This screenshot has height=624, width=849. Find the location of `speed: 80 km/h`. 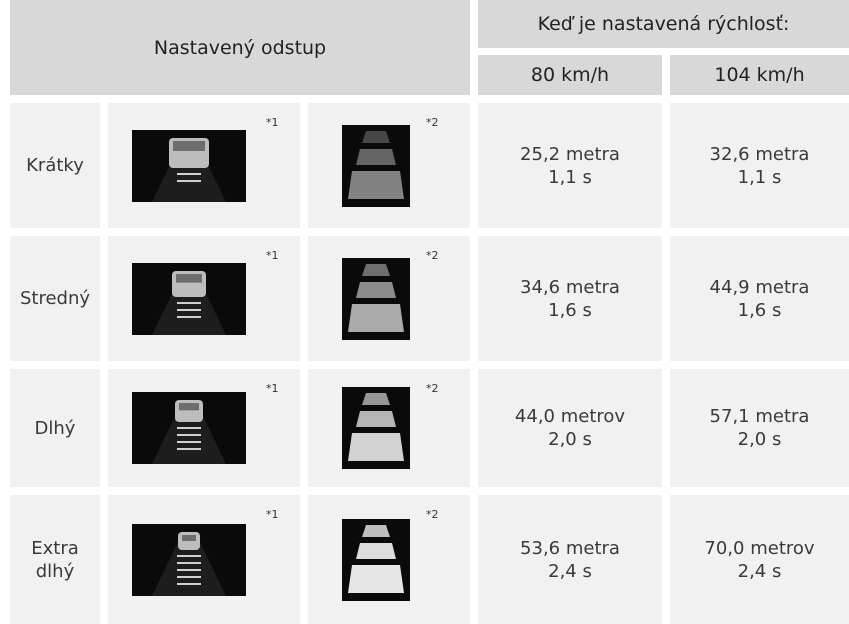

speed: 80 km/h is located at coordinates (570, 75).